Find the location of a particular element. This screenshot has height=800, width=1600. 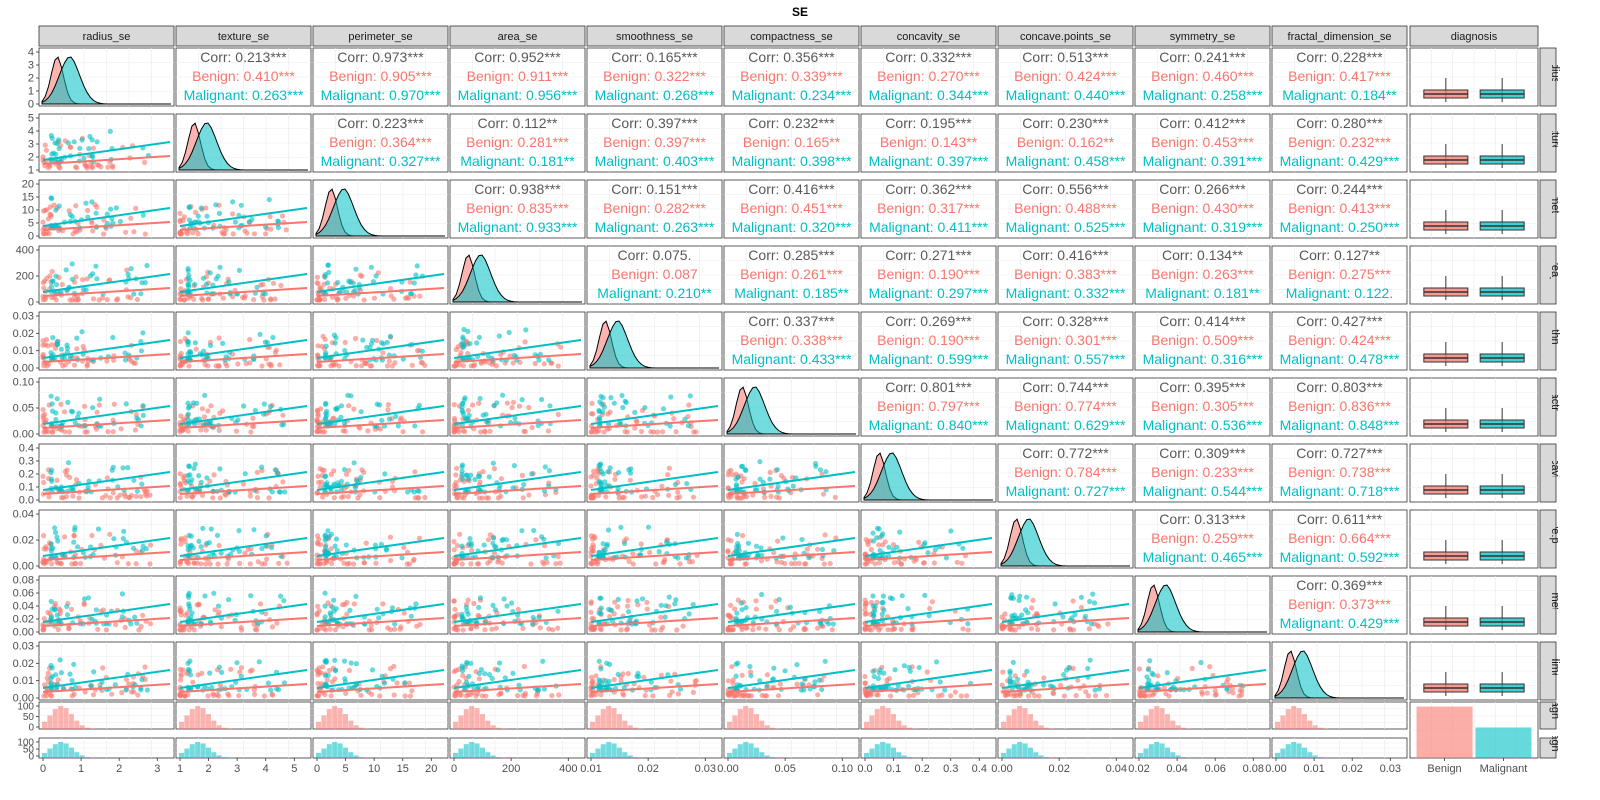

corr-overall-label: Corr: 0.727*** is located at coordinates (1339, 453).